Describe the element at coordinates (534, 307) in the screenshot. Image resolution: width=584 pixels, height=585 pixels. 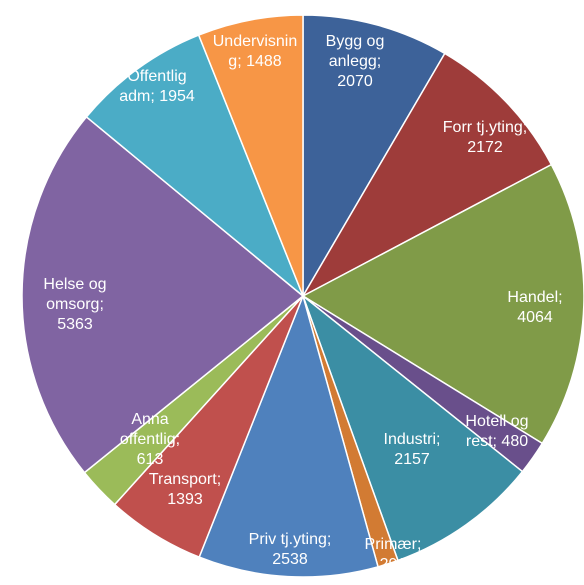
I see `data-label: Handel; 4064` at that location.